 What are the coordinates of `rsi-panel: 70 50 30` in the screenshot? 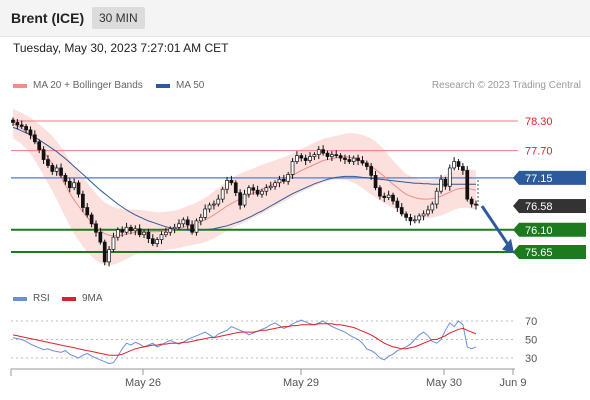 It's located at (274, 340).